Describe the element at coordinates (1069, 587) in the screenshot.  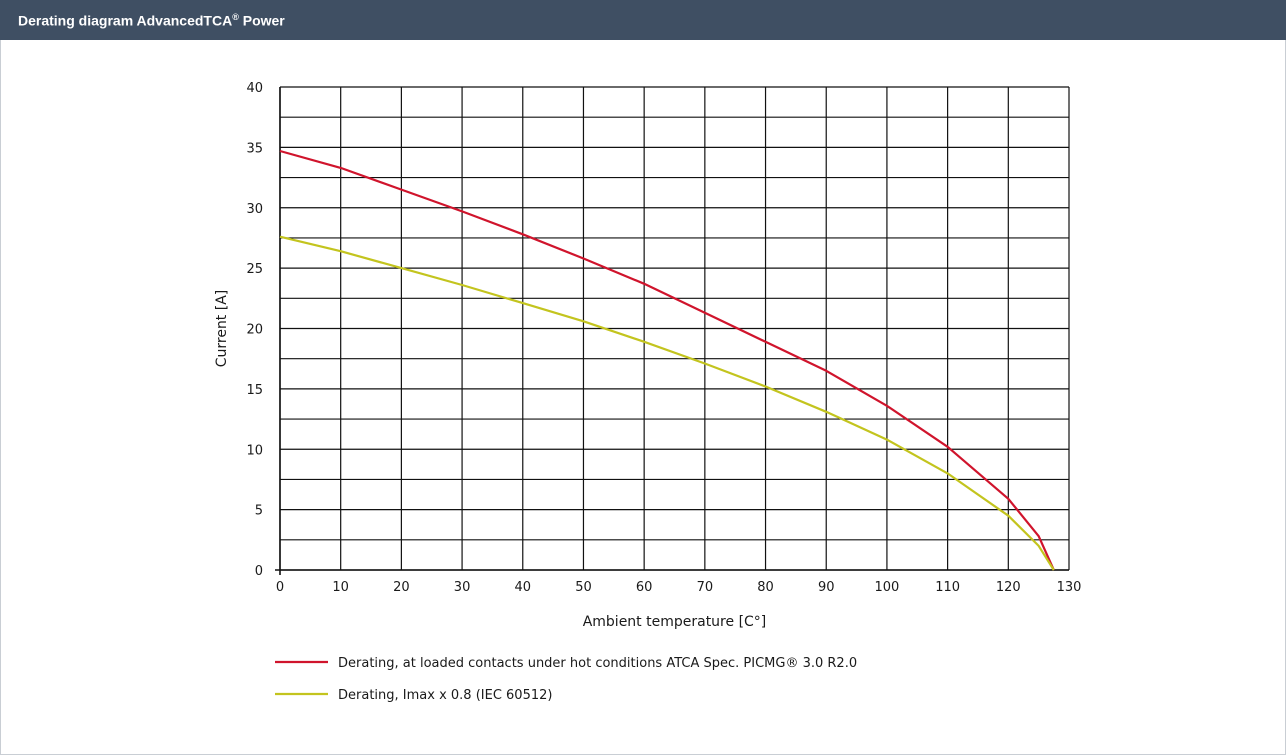
I see `x-tick-label: 130` at that location.